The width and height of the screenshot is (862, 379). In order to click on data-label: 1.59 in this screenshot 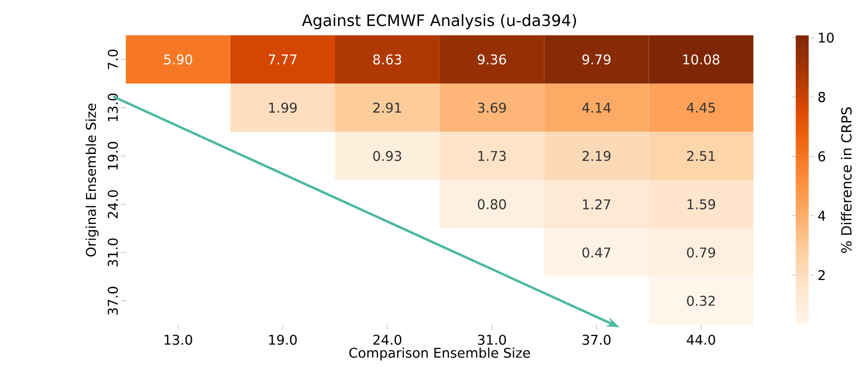, I will do `click(702, 204)`.